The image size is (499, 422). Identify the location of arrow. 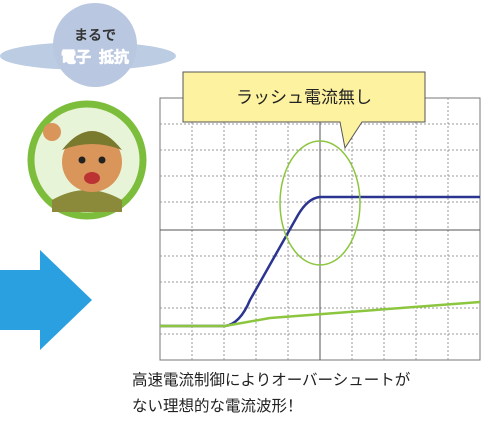
(46, 300).